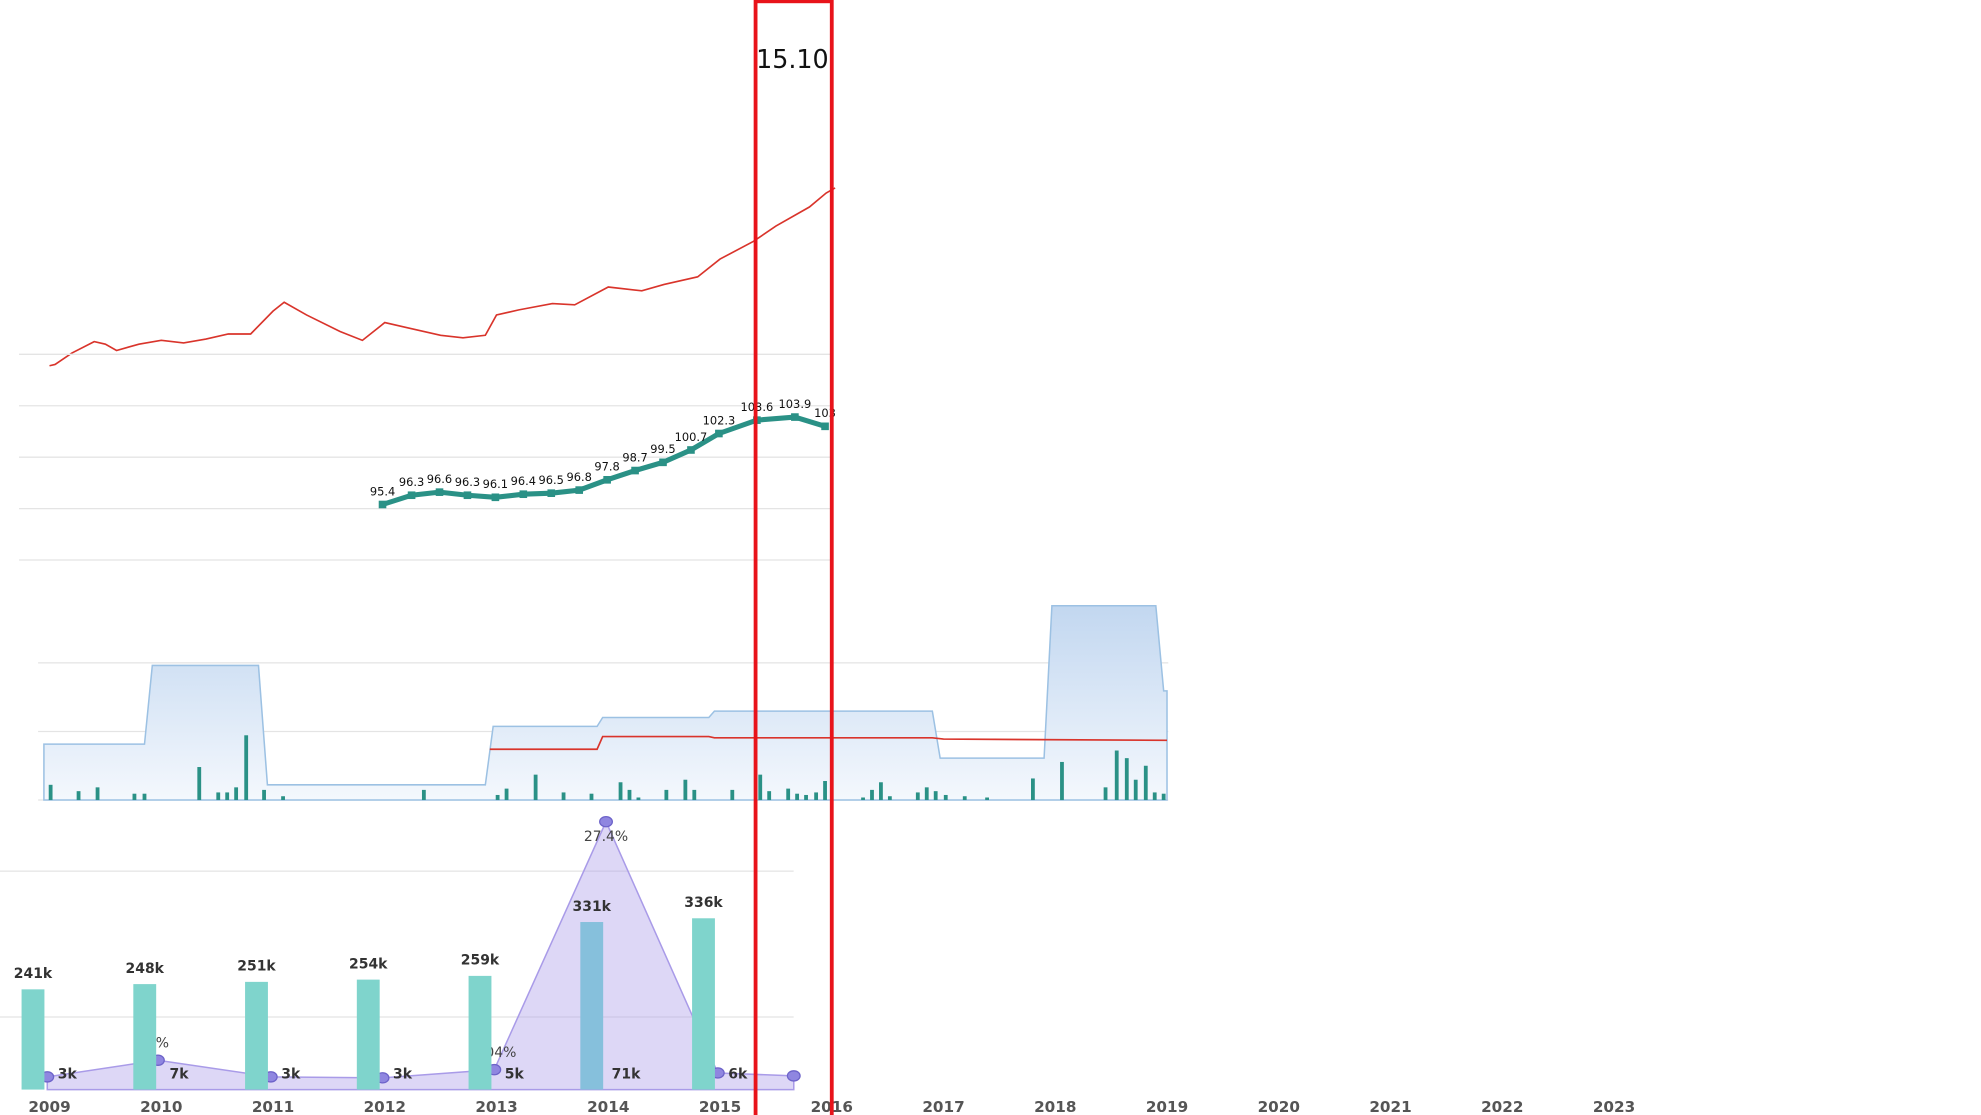 This screenshot has width=1981, height=1115. Describe the element at coordinates (523, 481) in the screenshot. I see `data-label: 96.4` at that location.